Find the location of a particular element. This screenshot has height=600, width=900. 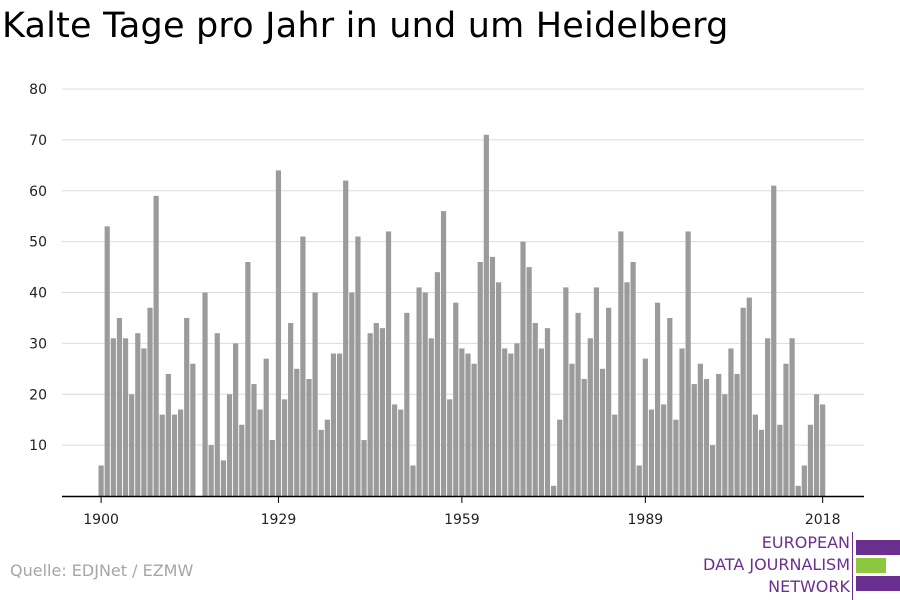

bar-1909 is located at coordinates (156, 345).